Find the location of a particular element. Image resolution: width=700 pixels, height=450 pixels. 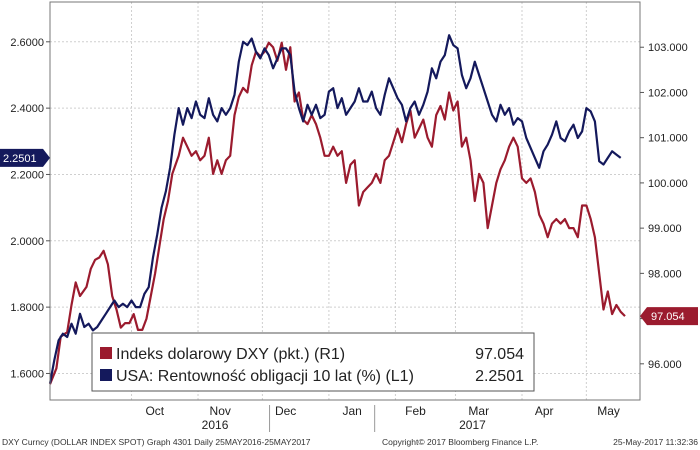

right-axis-tick-label: 99.000 is located at coordinates (665, 229).